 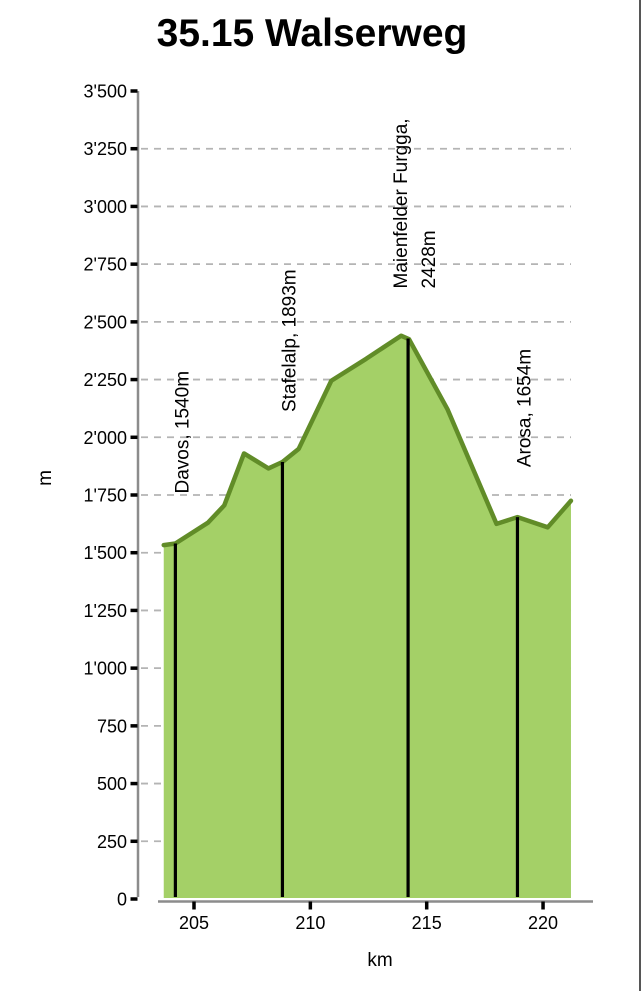 What do you see at coordinates (105, 553) in the screenshot?
I see `y-tick-label: 1'500` at bounding box center [105, 553].